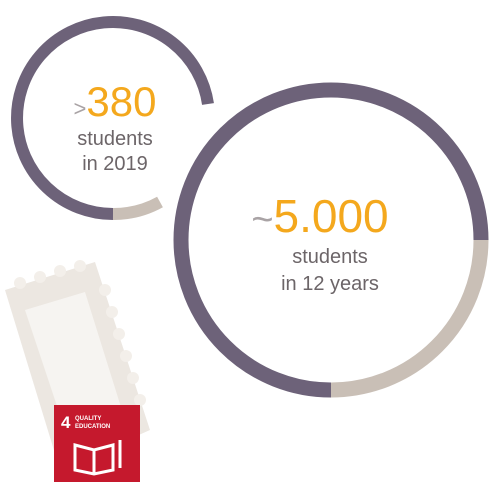 This screenshot has width=491, height=489. Describe the element at coordinates (121, 101) in the screenshot. I see `stat-number: 380` at that location.